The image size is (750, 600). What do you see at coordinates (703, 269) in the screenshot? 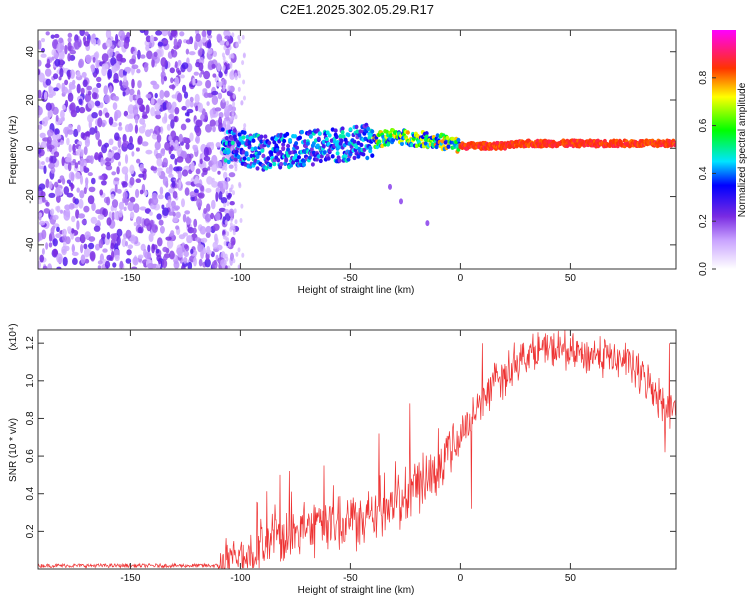
I see `colorbar-tick-label: 0.0` at bounding box center [703, 269].